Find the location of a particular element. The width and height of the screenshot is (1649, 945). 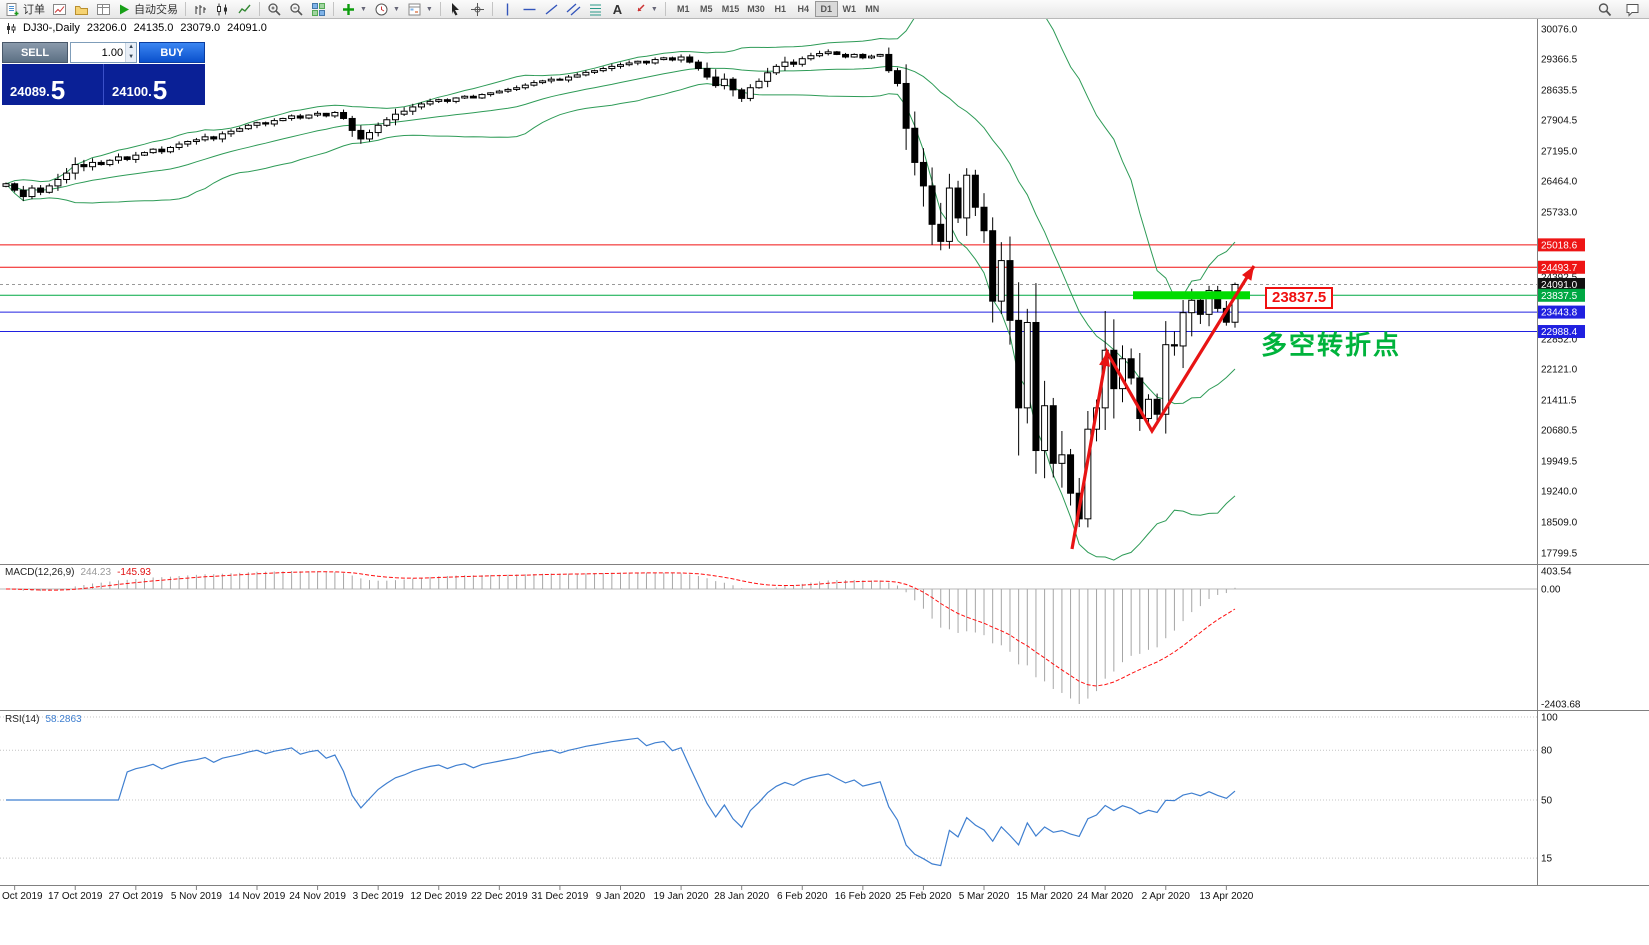

crosshair-button is located at coordinates (477, 9).